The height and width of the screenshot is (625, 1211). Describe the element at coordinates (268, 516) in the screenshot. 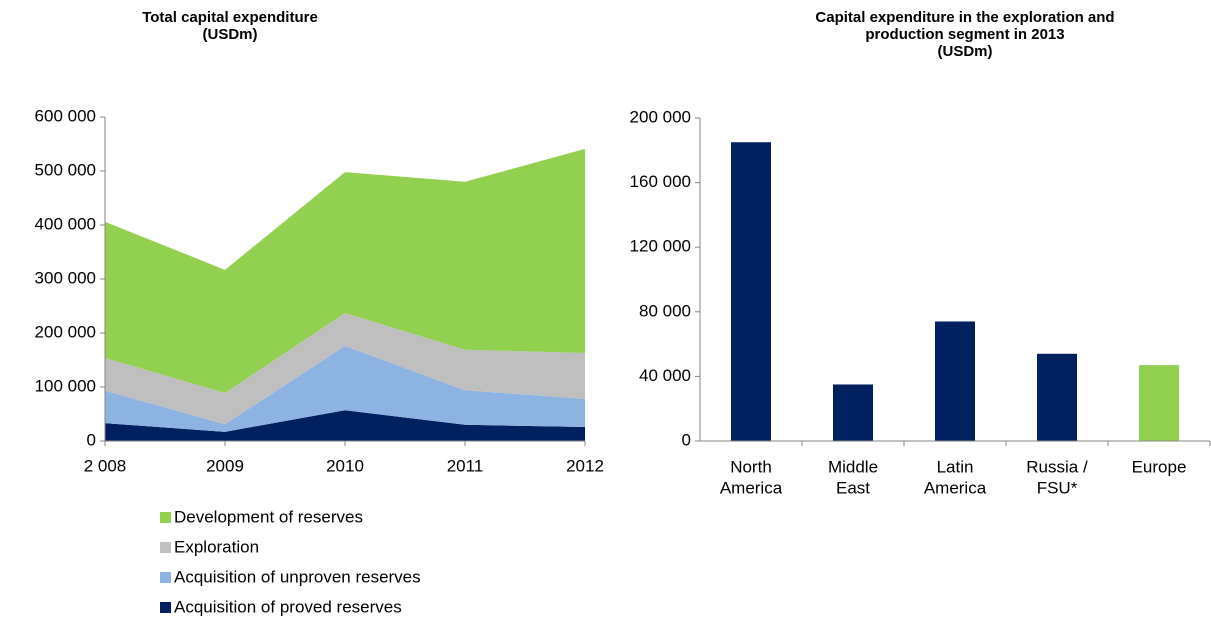

I see `legend-label: Development of reserves` at that location.